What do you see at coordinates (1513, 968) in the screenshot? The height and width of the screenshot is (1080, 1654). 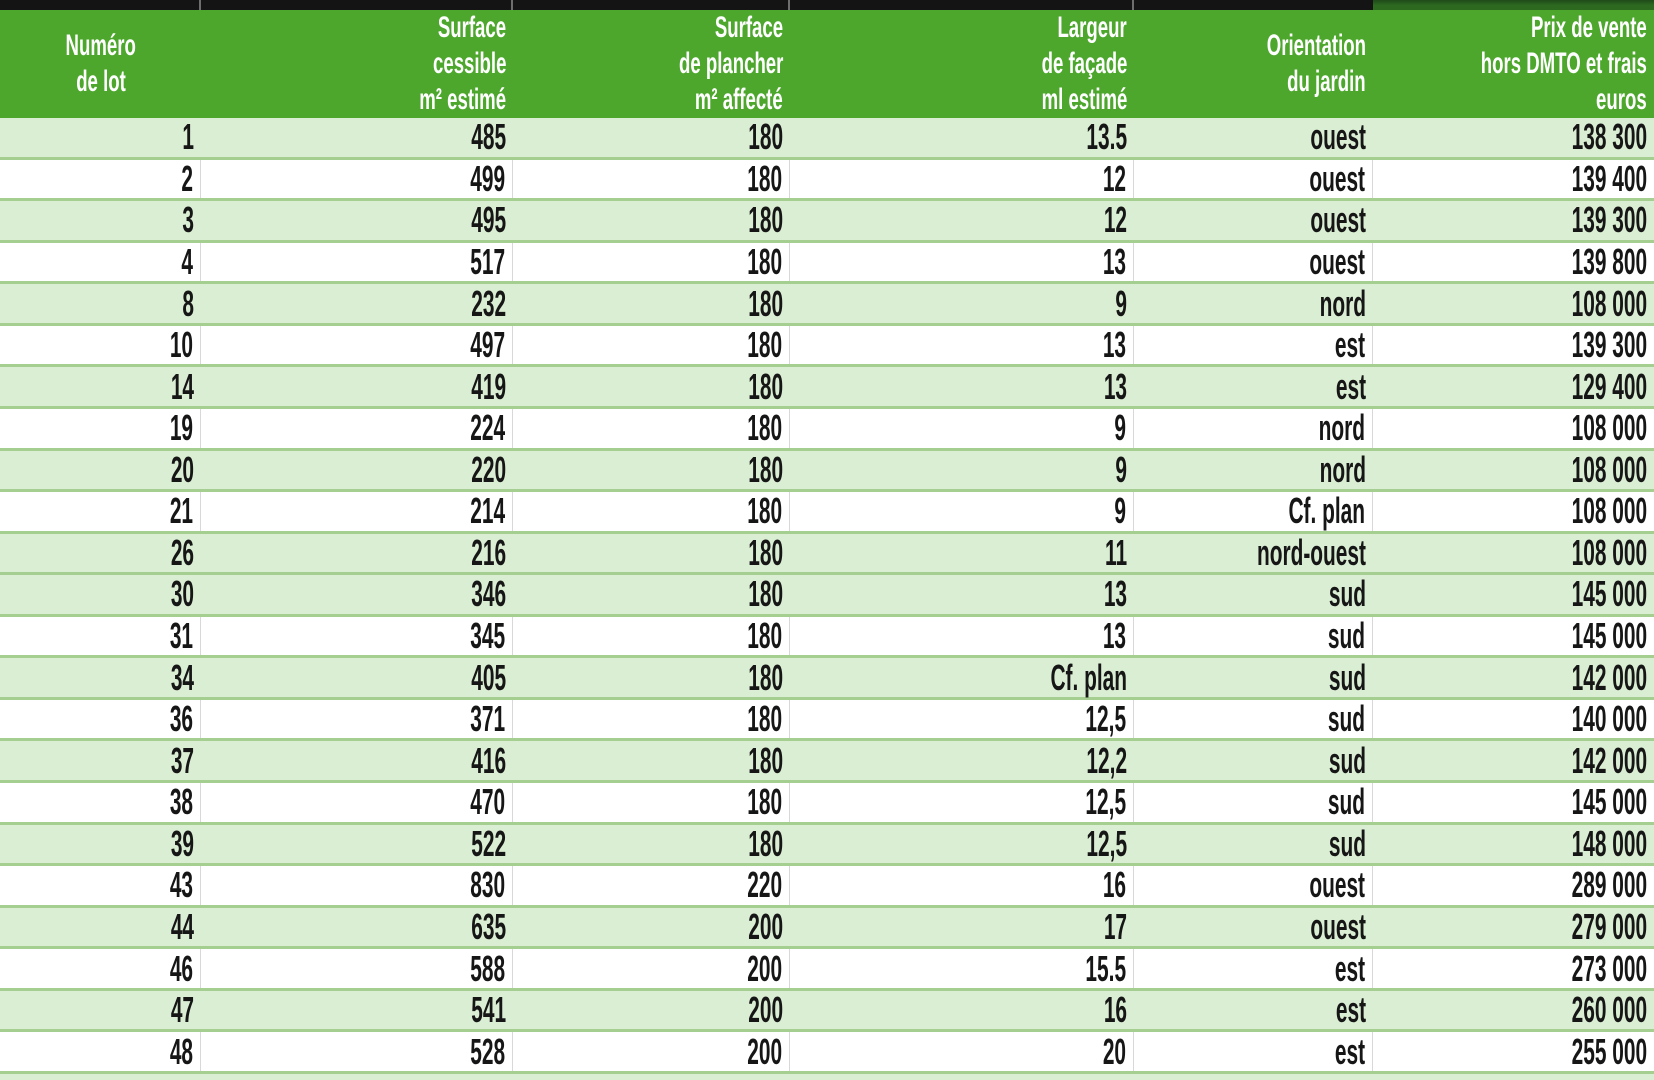 I see `cell-prix: 273 000` at bounding box center [1513, 968].